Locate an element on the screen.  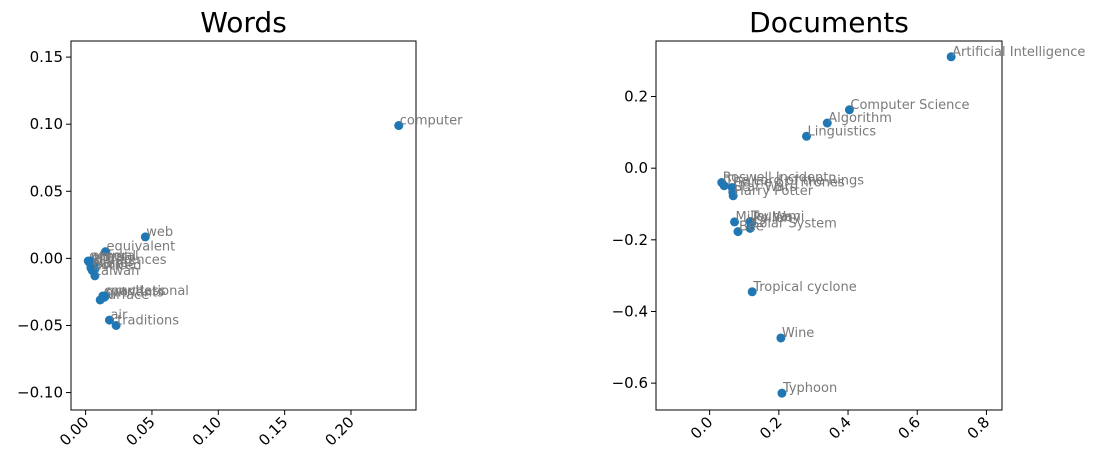
point-label: noticed is located at coordinates (117, 265).